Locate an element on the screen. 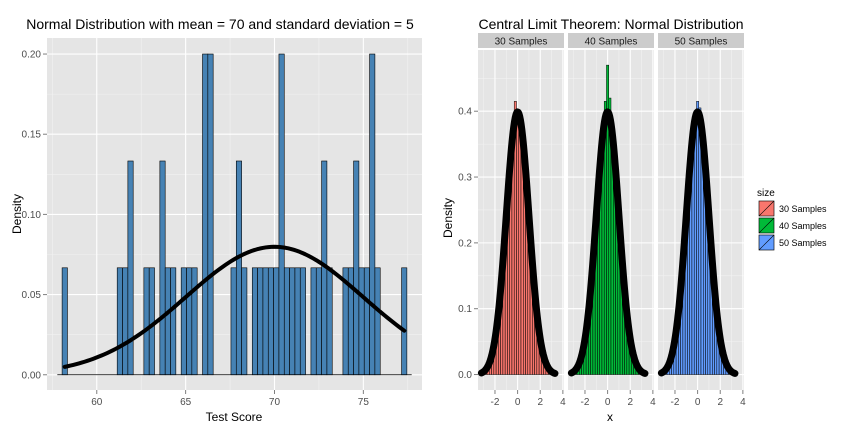 Image resolution: width=864 pixels, height=432 pixels. y-tick-label: 0.20 is located at coordinates (32, 55).